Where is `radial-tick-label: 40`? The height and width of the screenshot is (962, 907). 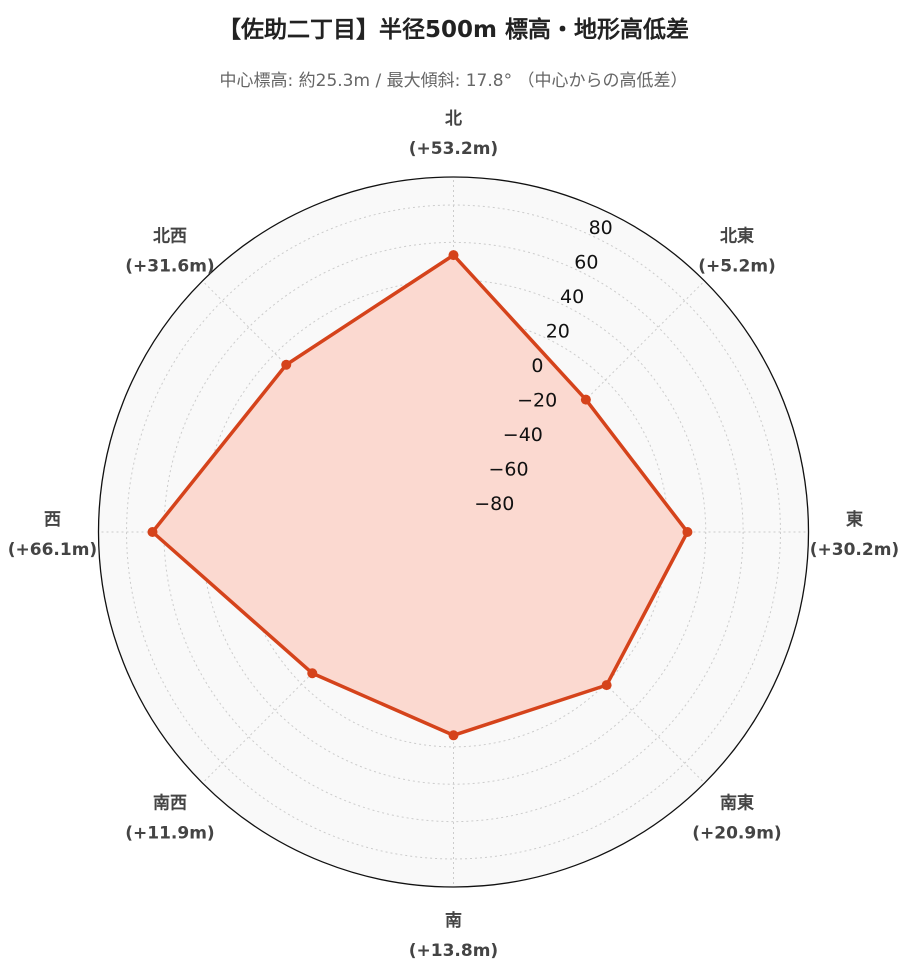 radial-tick-label: 40 is located at coordinates (572, 297).